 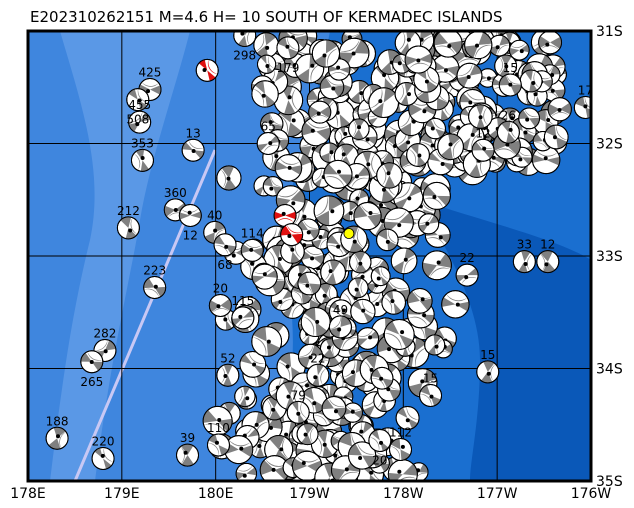 What do you see at coordinates (216, 494) in the screenshot?
I see `lon-tick-label: 180E` at bounding box center [216, 494].